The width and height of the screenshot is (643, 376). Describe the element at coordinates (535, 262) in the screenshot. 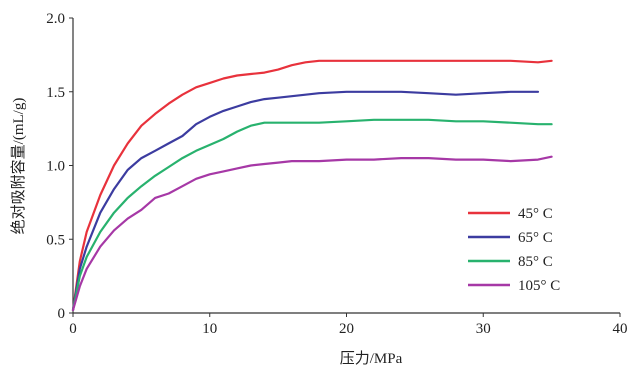

I see `legend-label-2: 85° C` at that location.